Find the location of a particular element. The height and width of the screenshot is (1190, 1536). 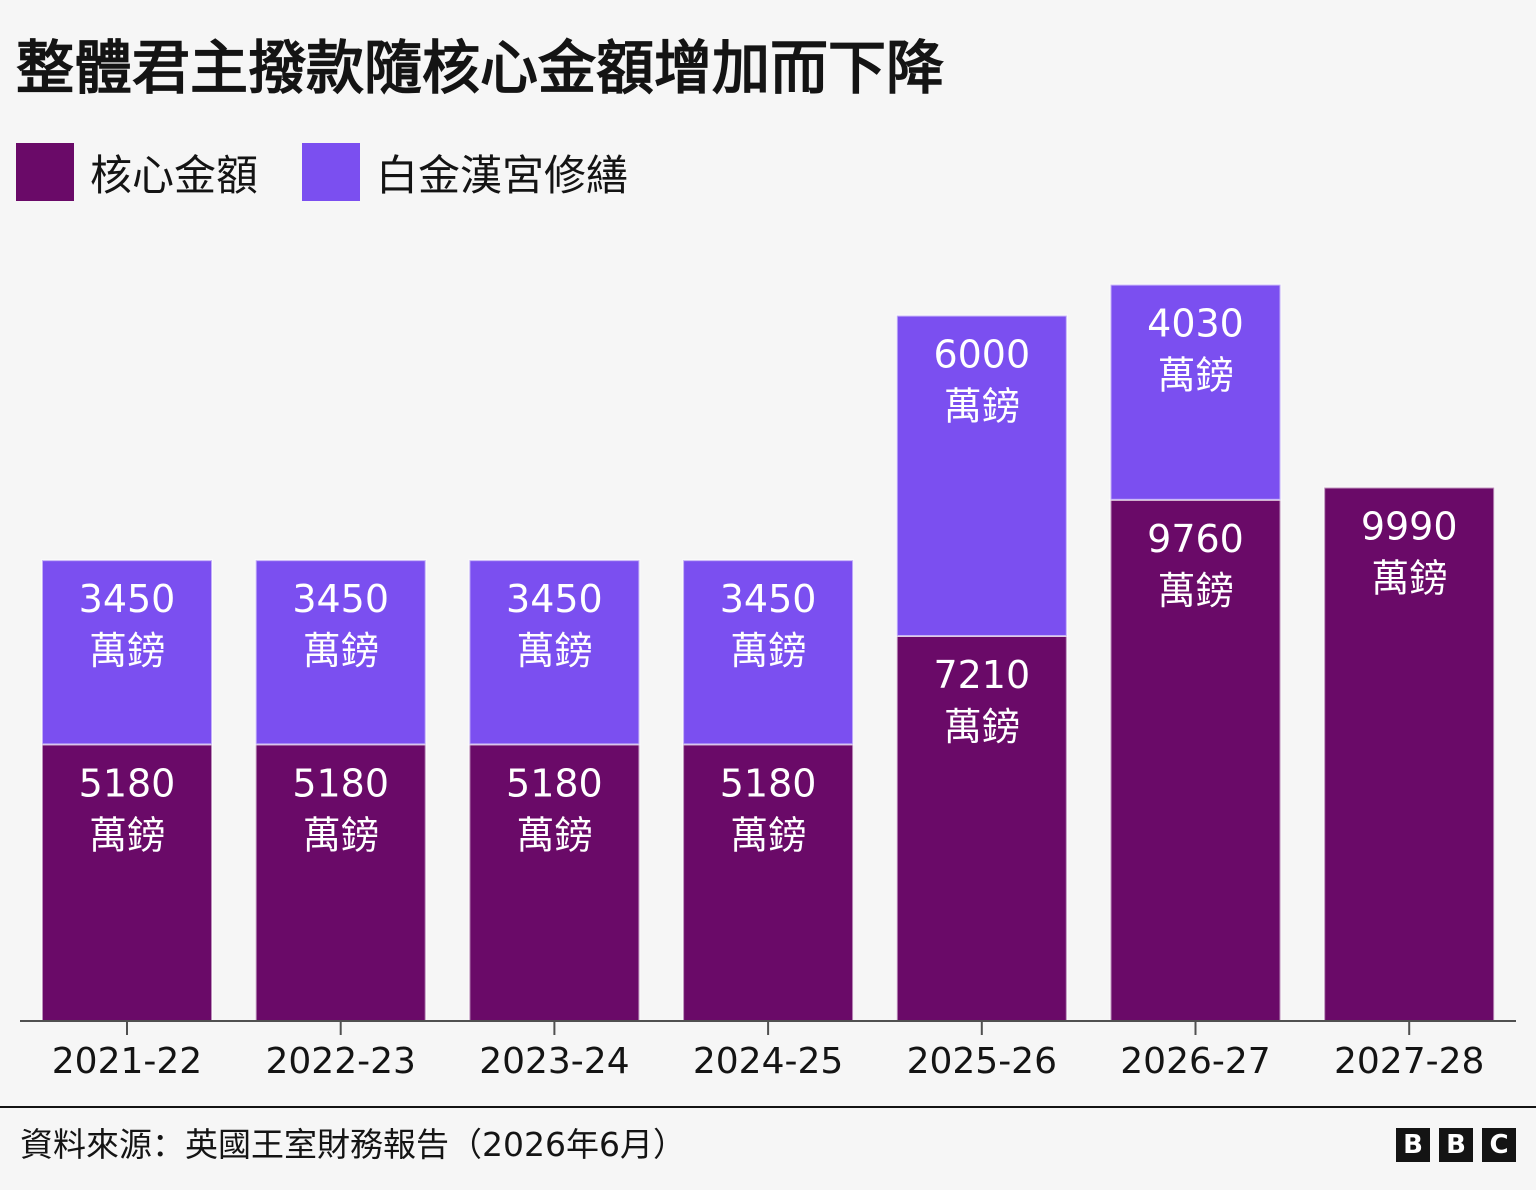

source-note: 資料來源：英國王室財務報告（2026年6月） is located at coordinates (353, 1144).